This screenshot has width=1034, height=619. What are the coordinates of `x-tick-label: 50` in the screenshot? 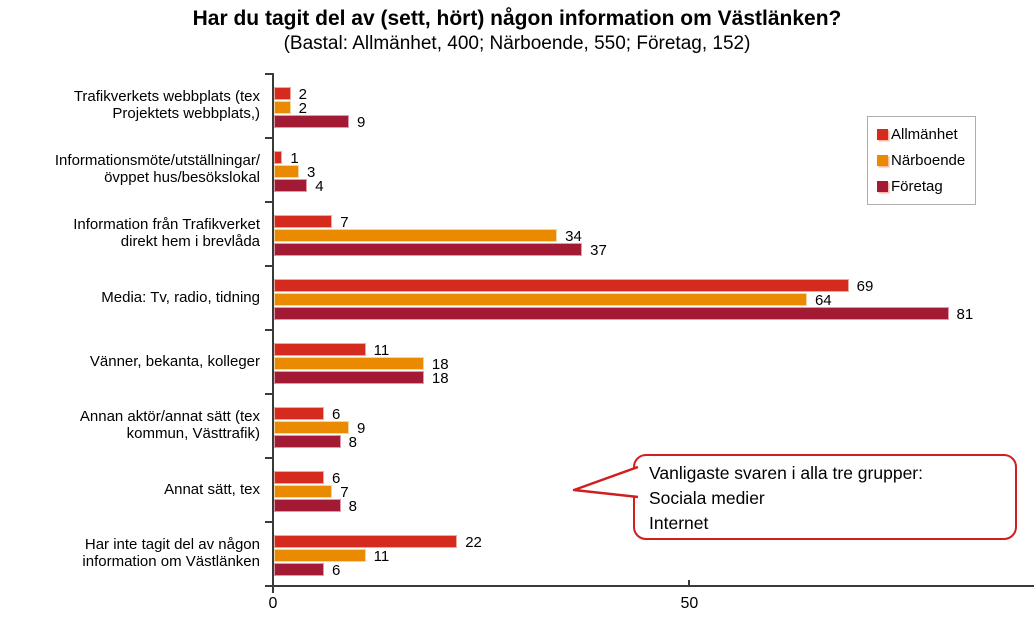 It's located at (689, 603).